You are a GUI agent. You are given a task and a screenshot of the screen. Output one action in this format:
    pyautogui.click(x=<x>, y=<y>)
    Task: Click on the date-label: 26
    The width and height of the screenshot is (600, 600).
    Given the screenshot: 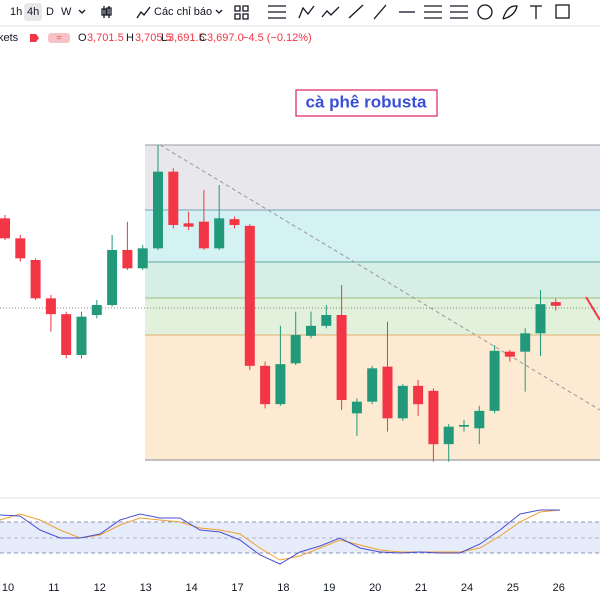 What is the action you would take?
    pyautogui.click(x=559, y=588)
    